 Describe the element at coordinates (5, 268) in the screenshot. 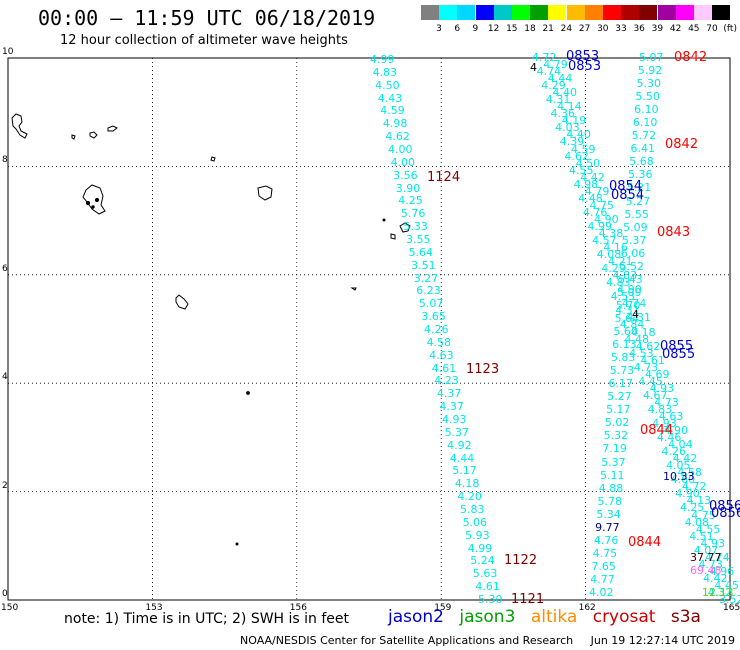

I see `lat-tick-label: 6` at that location.